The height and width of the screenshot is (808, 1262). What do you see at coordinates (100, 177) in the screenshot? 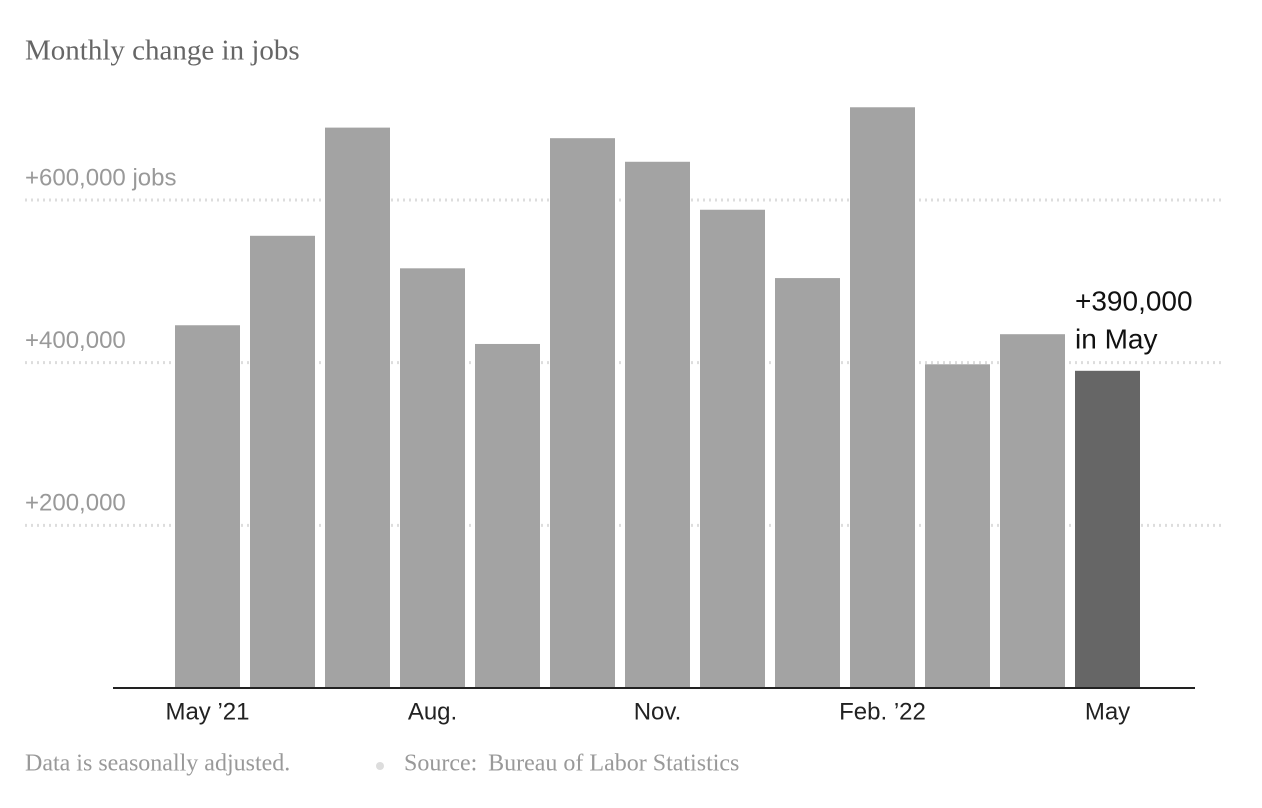
I see `y-tick-label: +600,000 jobs` at bounding box center [100, 177].